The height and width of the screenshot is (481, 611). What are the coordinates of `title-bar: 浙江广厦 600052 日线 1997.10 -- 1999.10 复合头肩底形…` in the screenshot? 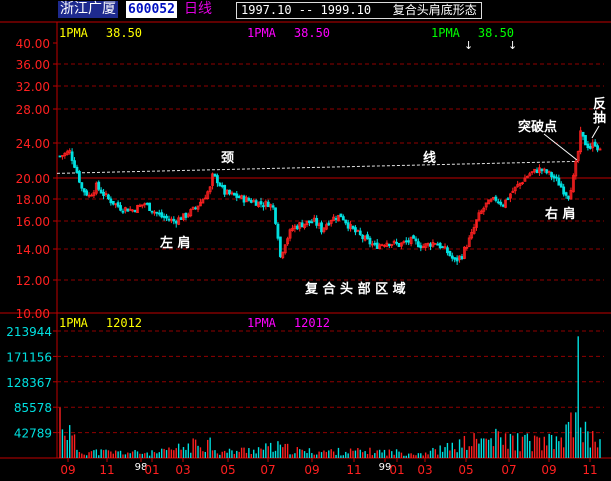 It's located at (305, 10).